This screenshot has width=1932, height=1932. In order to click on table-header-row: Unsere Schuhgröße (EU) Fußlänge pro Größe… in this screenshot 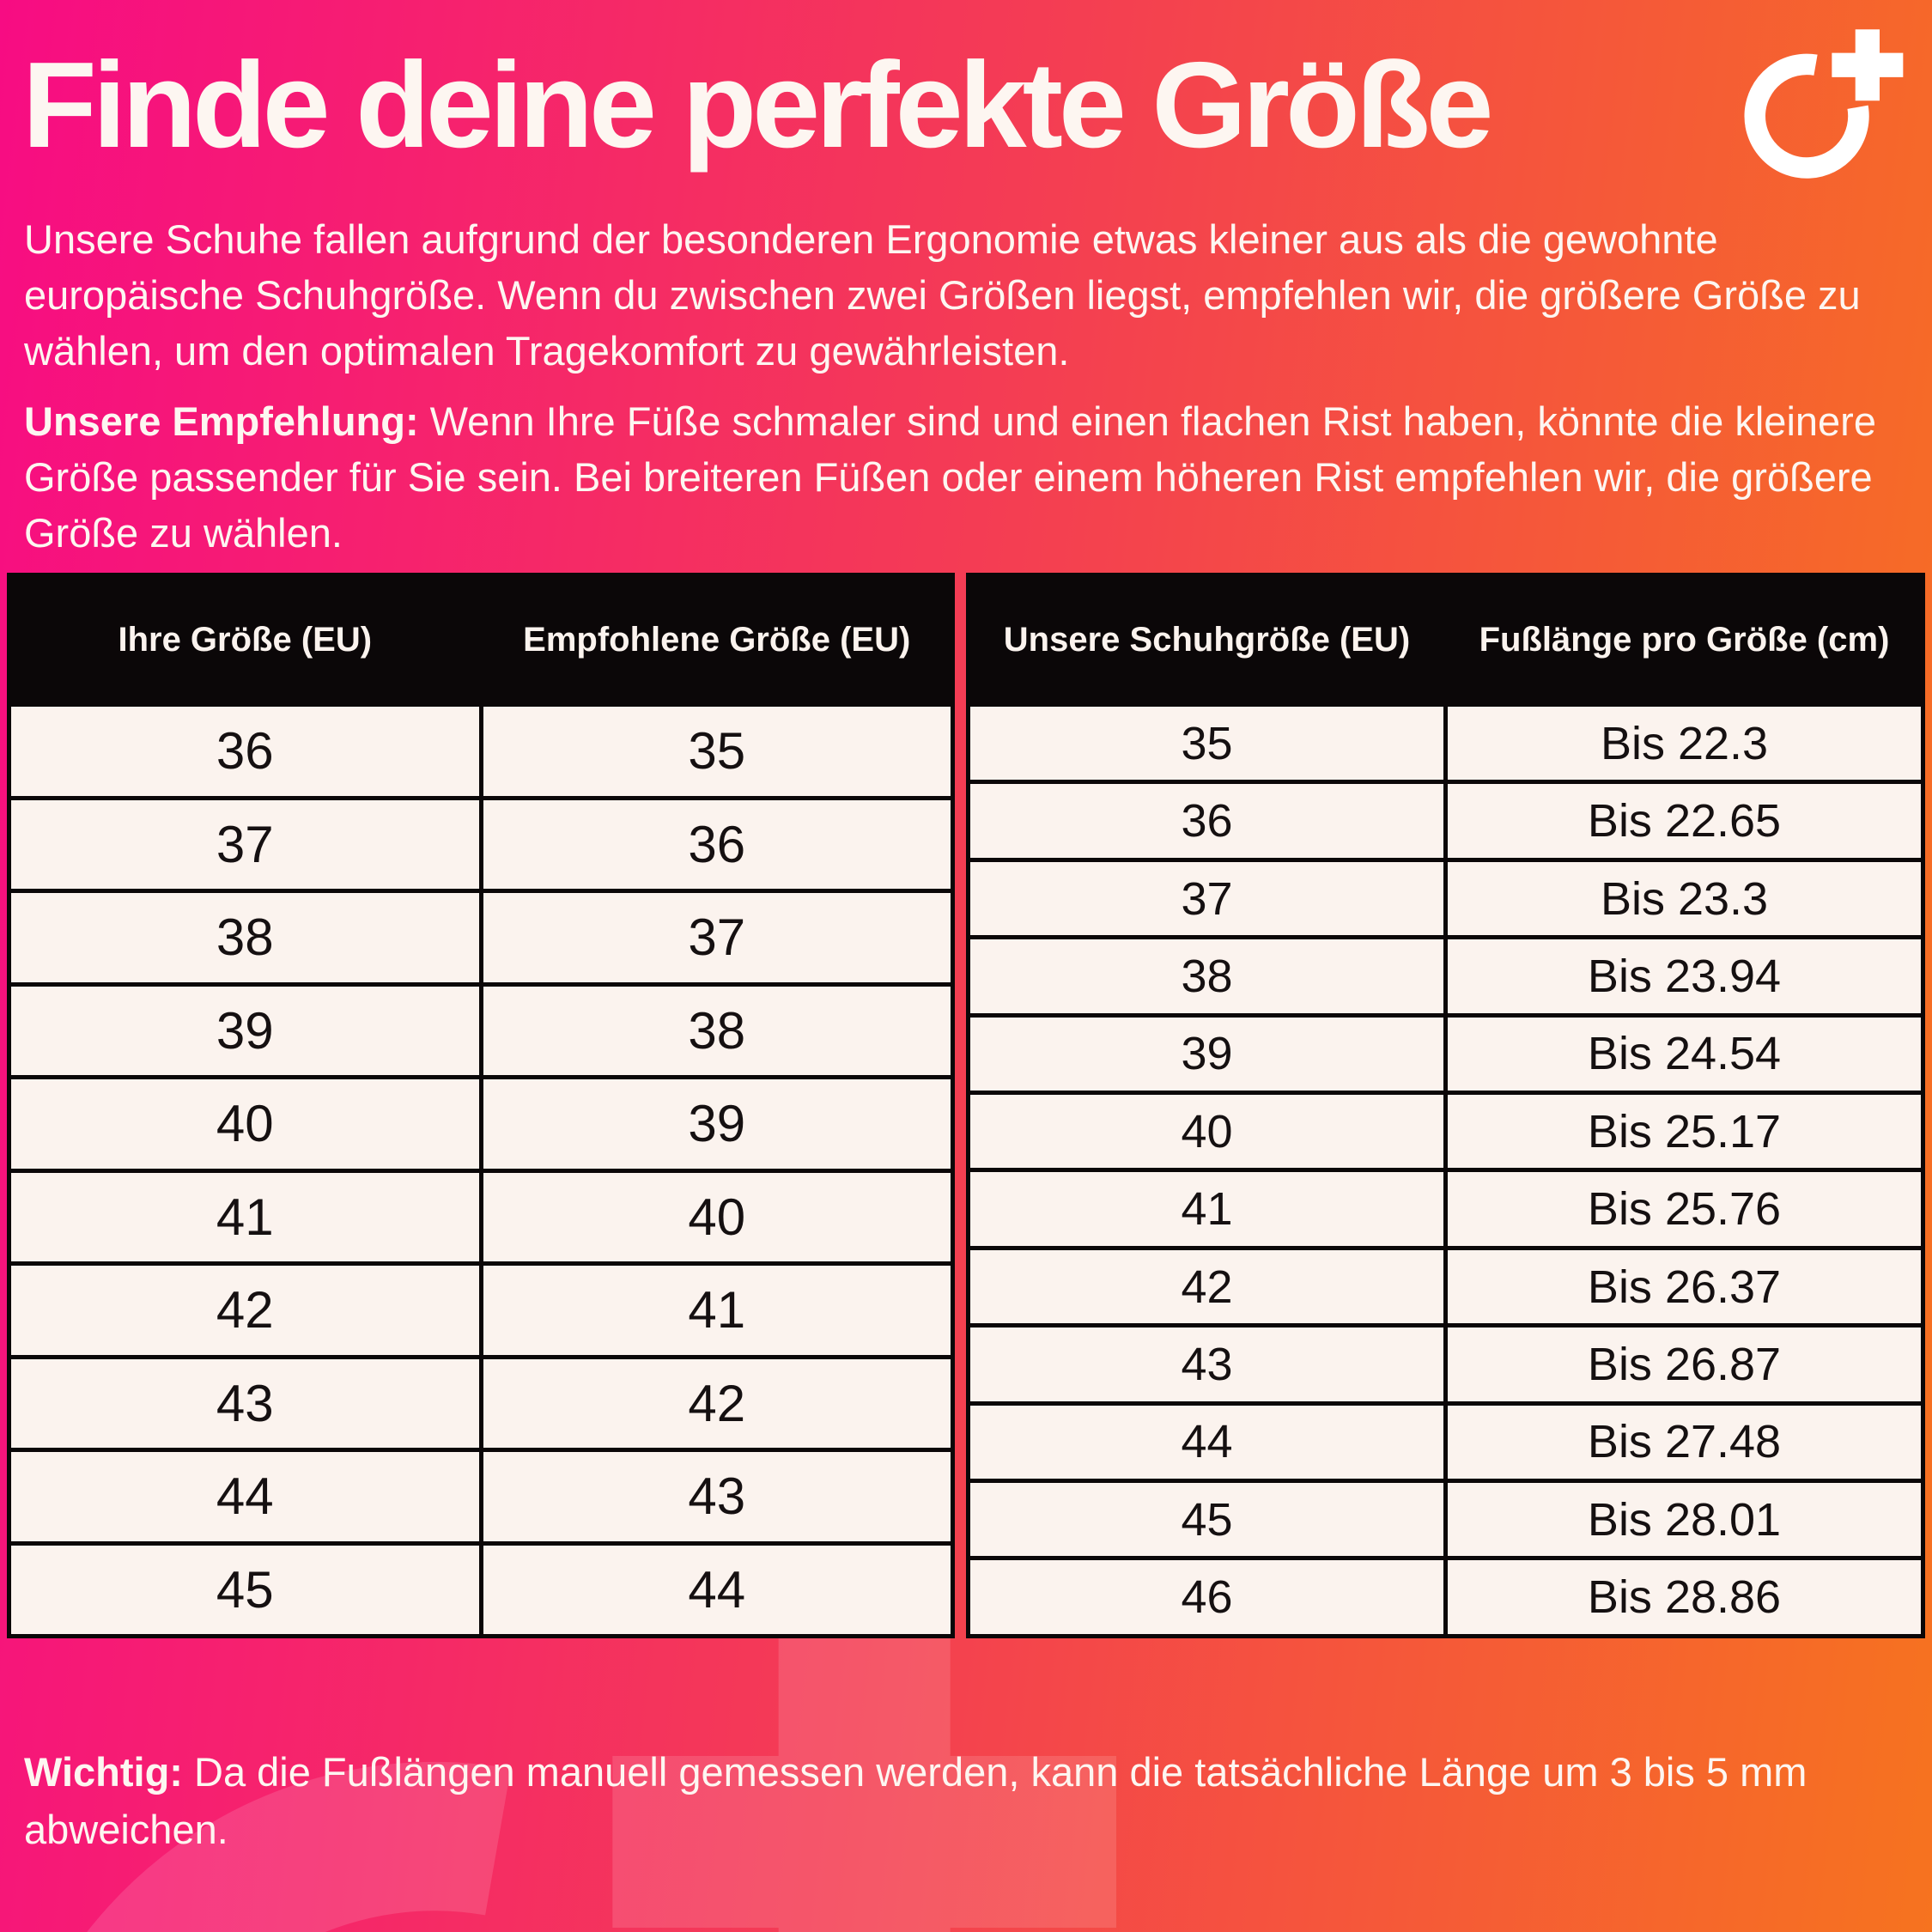, I will do `click(1445, 640)`.